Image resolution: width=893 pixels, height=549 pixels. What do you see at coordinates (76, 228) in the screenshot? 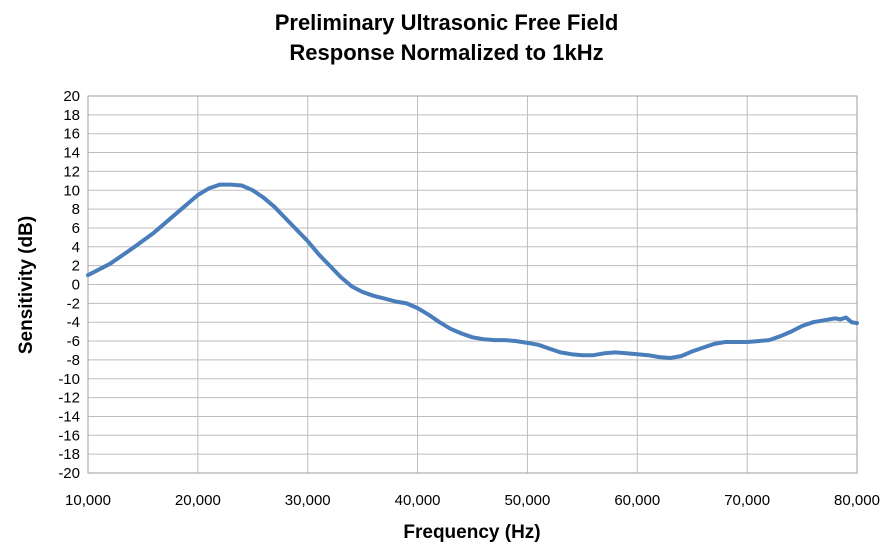
I see `y-tick-label: 6` at bounding box center [76, 228].